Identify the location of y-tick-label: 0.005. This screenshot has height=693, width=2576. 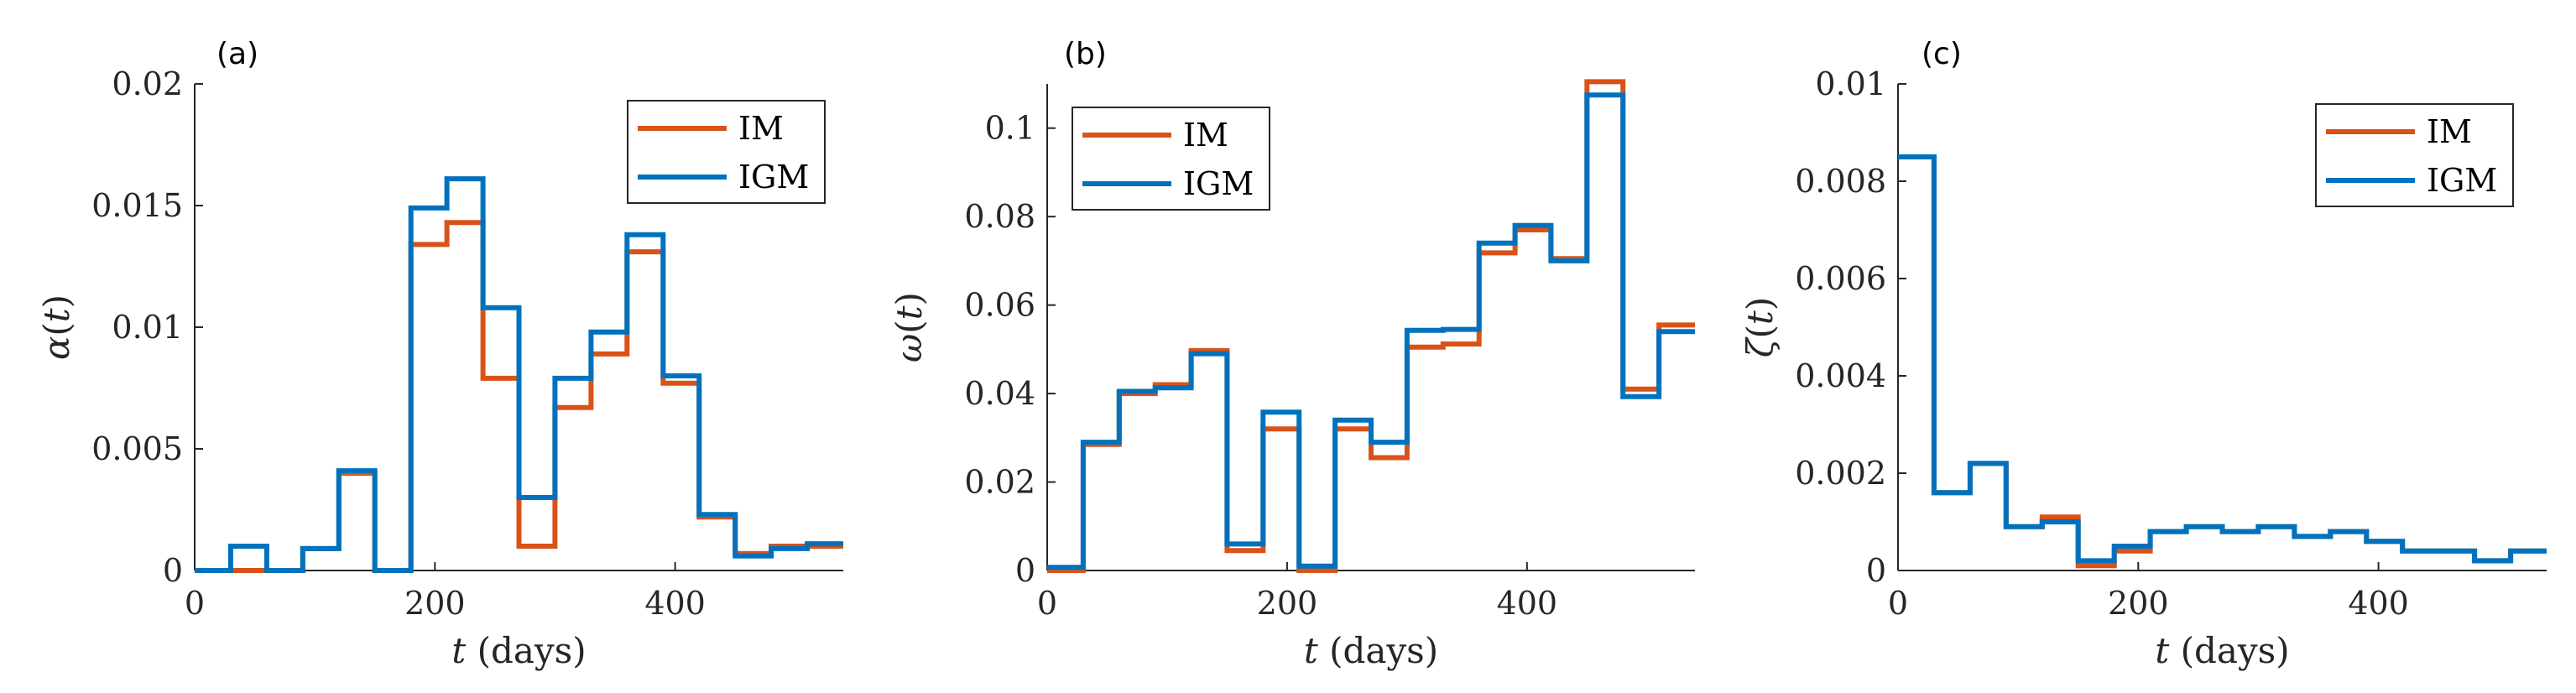
(137, 448).